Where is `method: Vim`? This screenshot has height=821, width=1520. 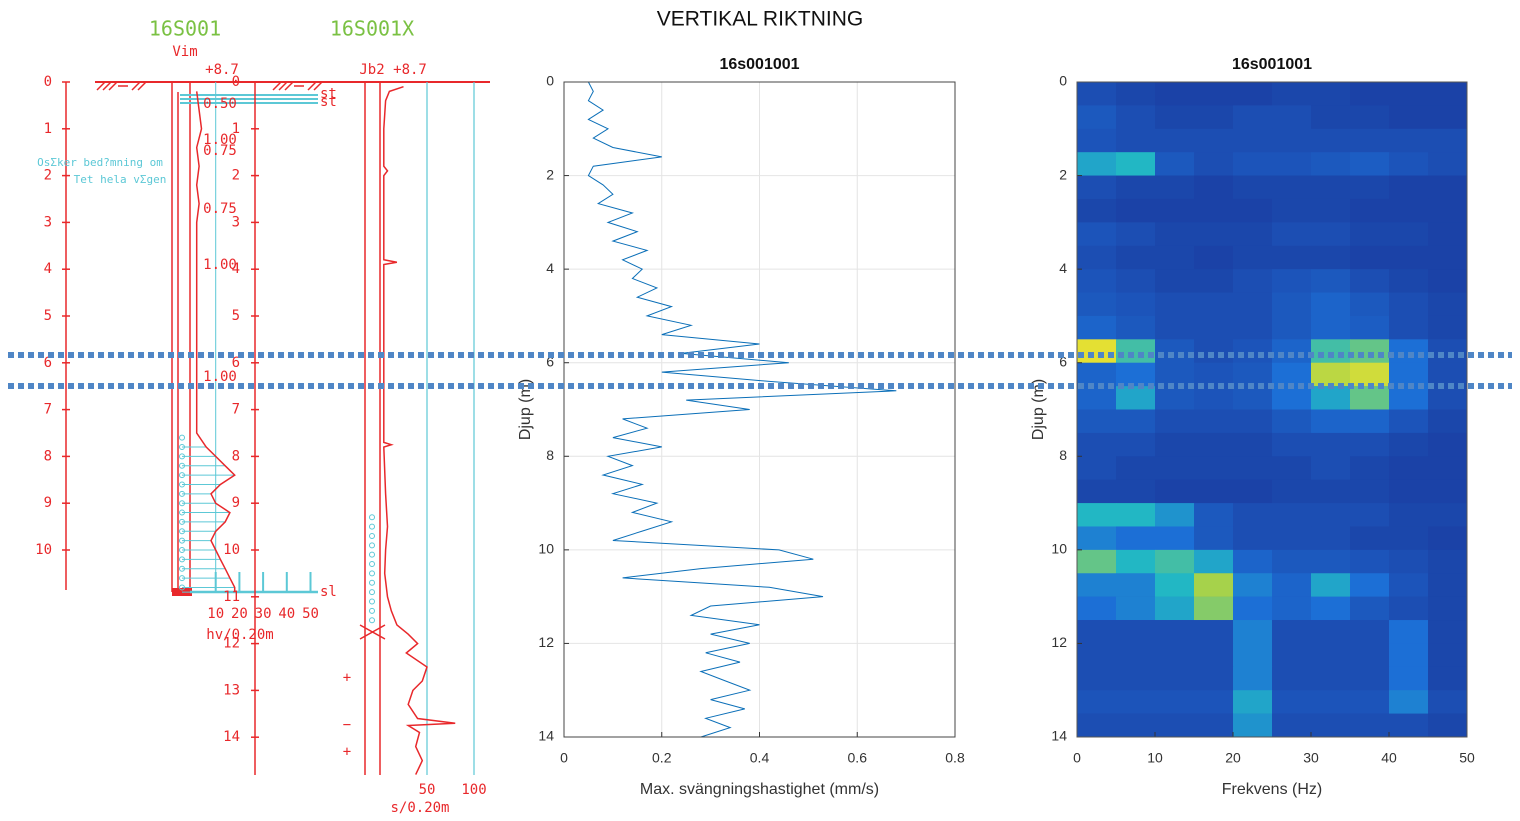
method: Vim is located at coordinates (184, 52).